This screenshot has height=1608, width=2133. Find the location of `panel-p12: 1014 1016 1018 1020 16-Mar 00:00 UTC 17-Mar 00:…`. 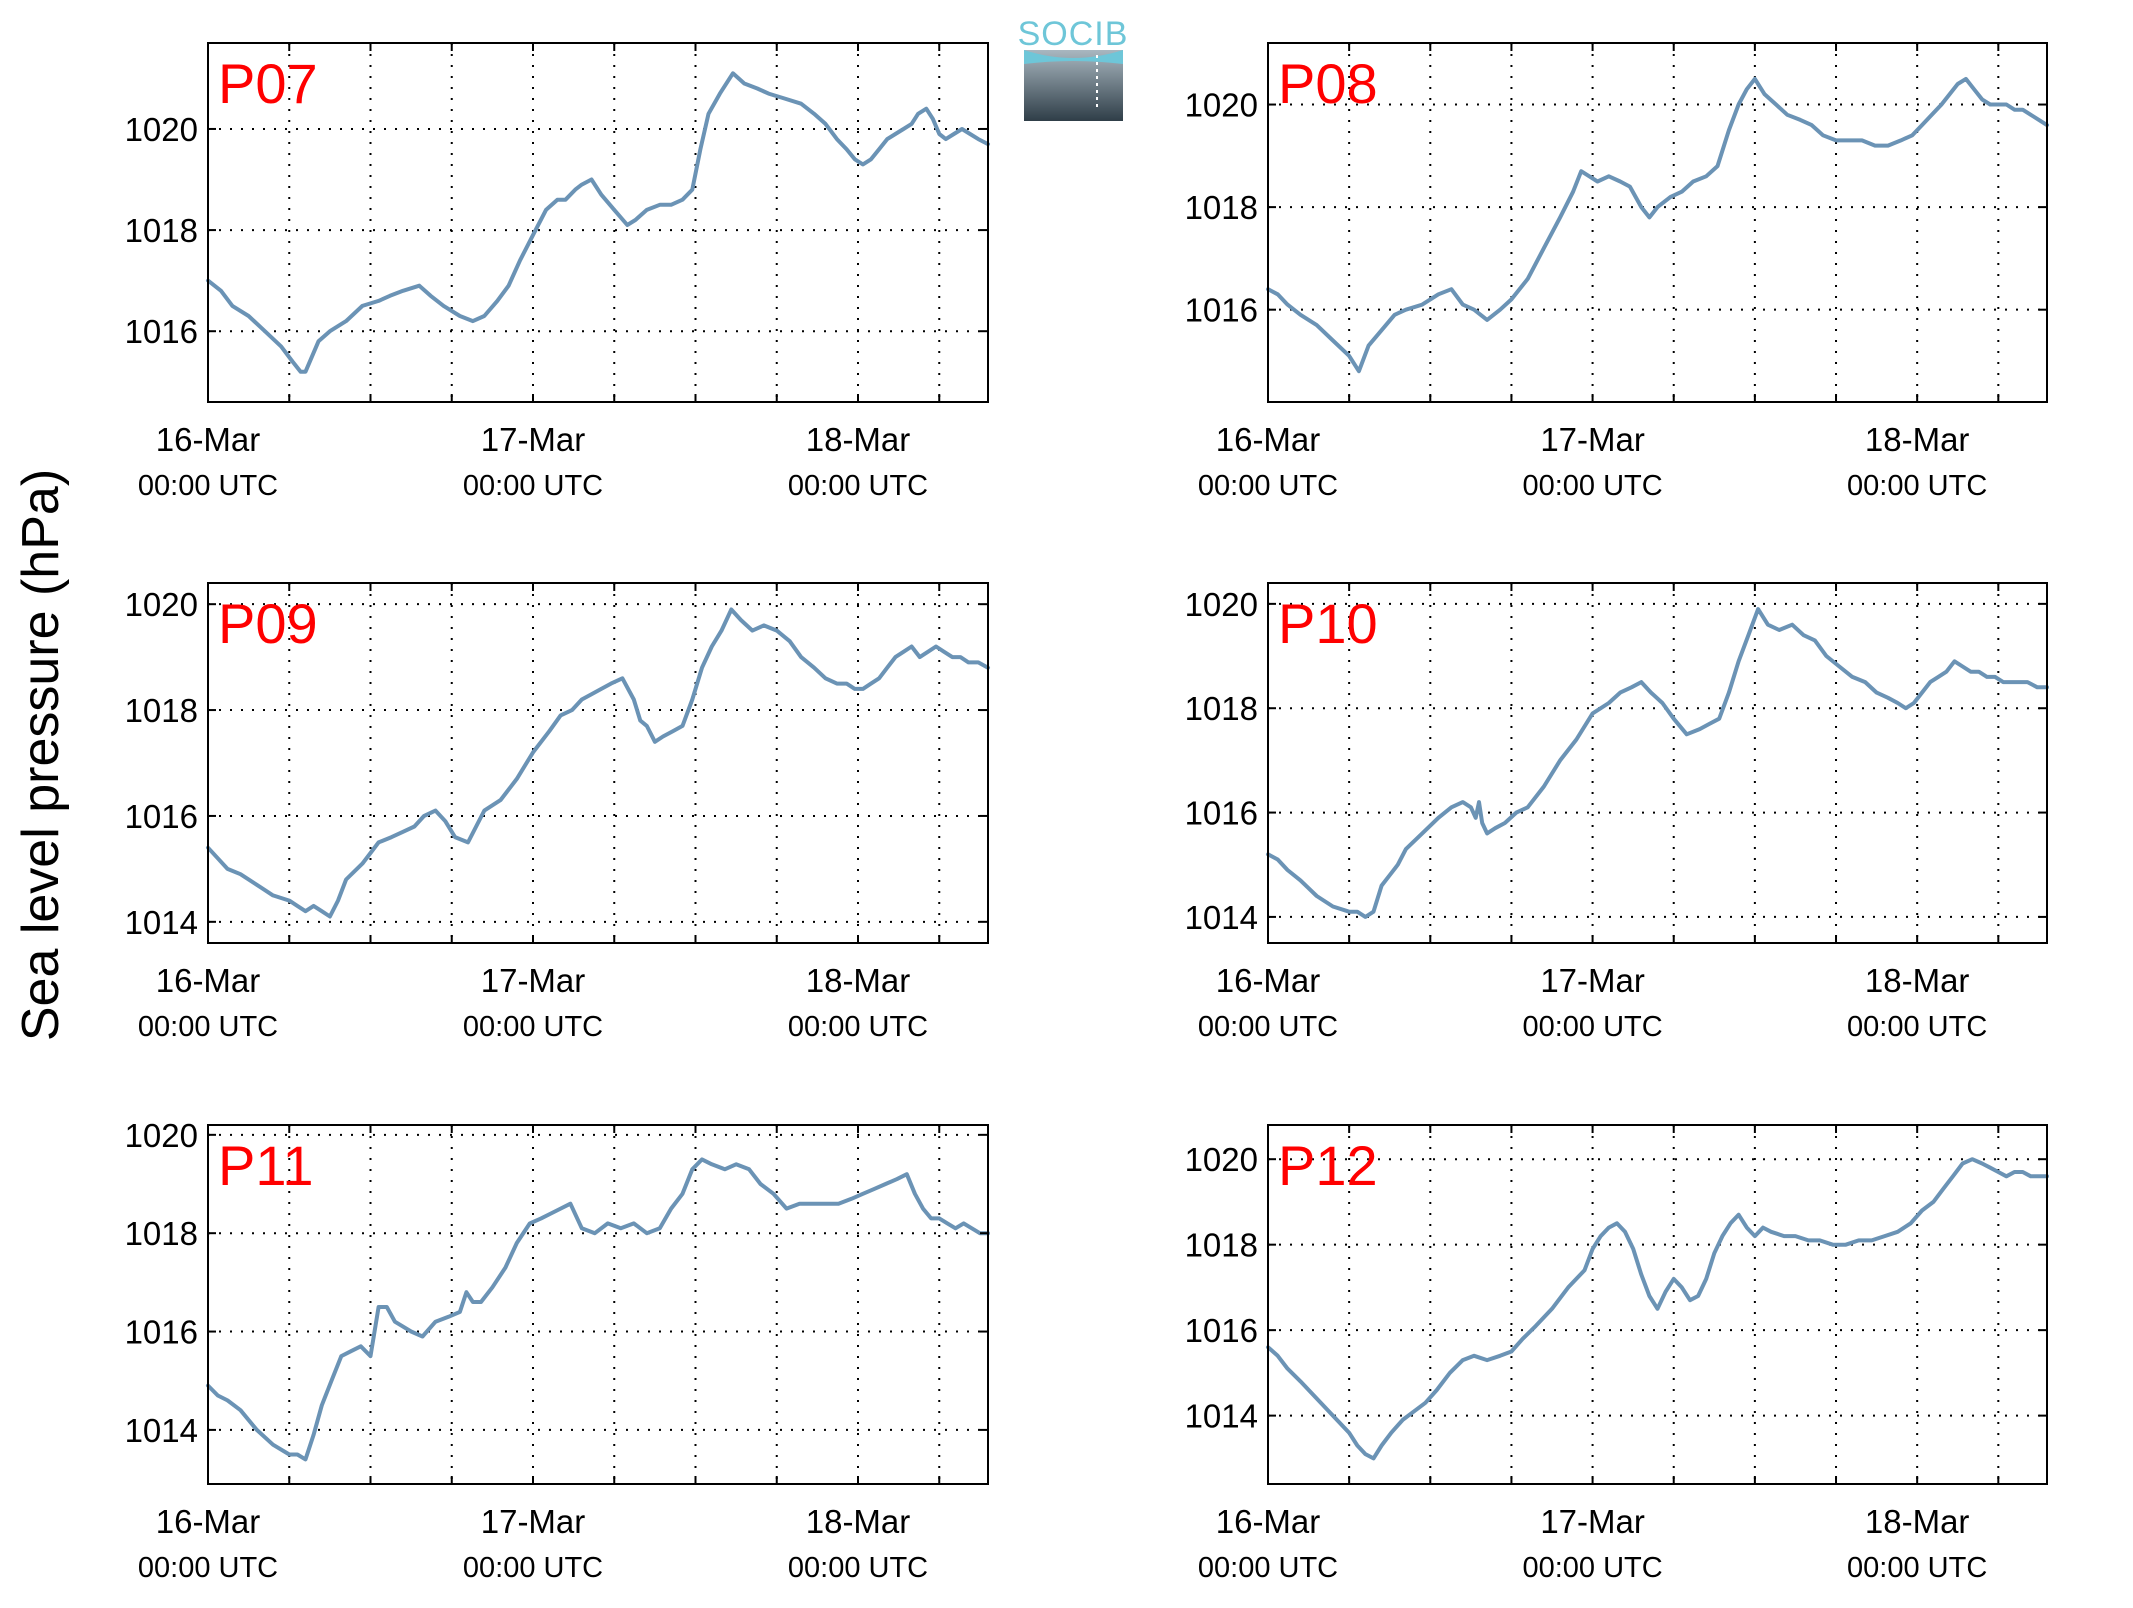

panel-p12: 1014 1016 1018 1020 16-Mar 00:00 UTC 17-Mar 00:… is located at coordinates (1617, 1354).